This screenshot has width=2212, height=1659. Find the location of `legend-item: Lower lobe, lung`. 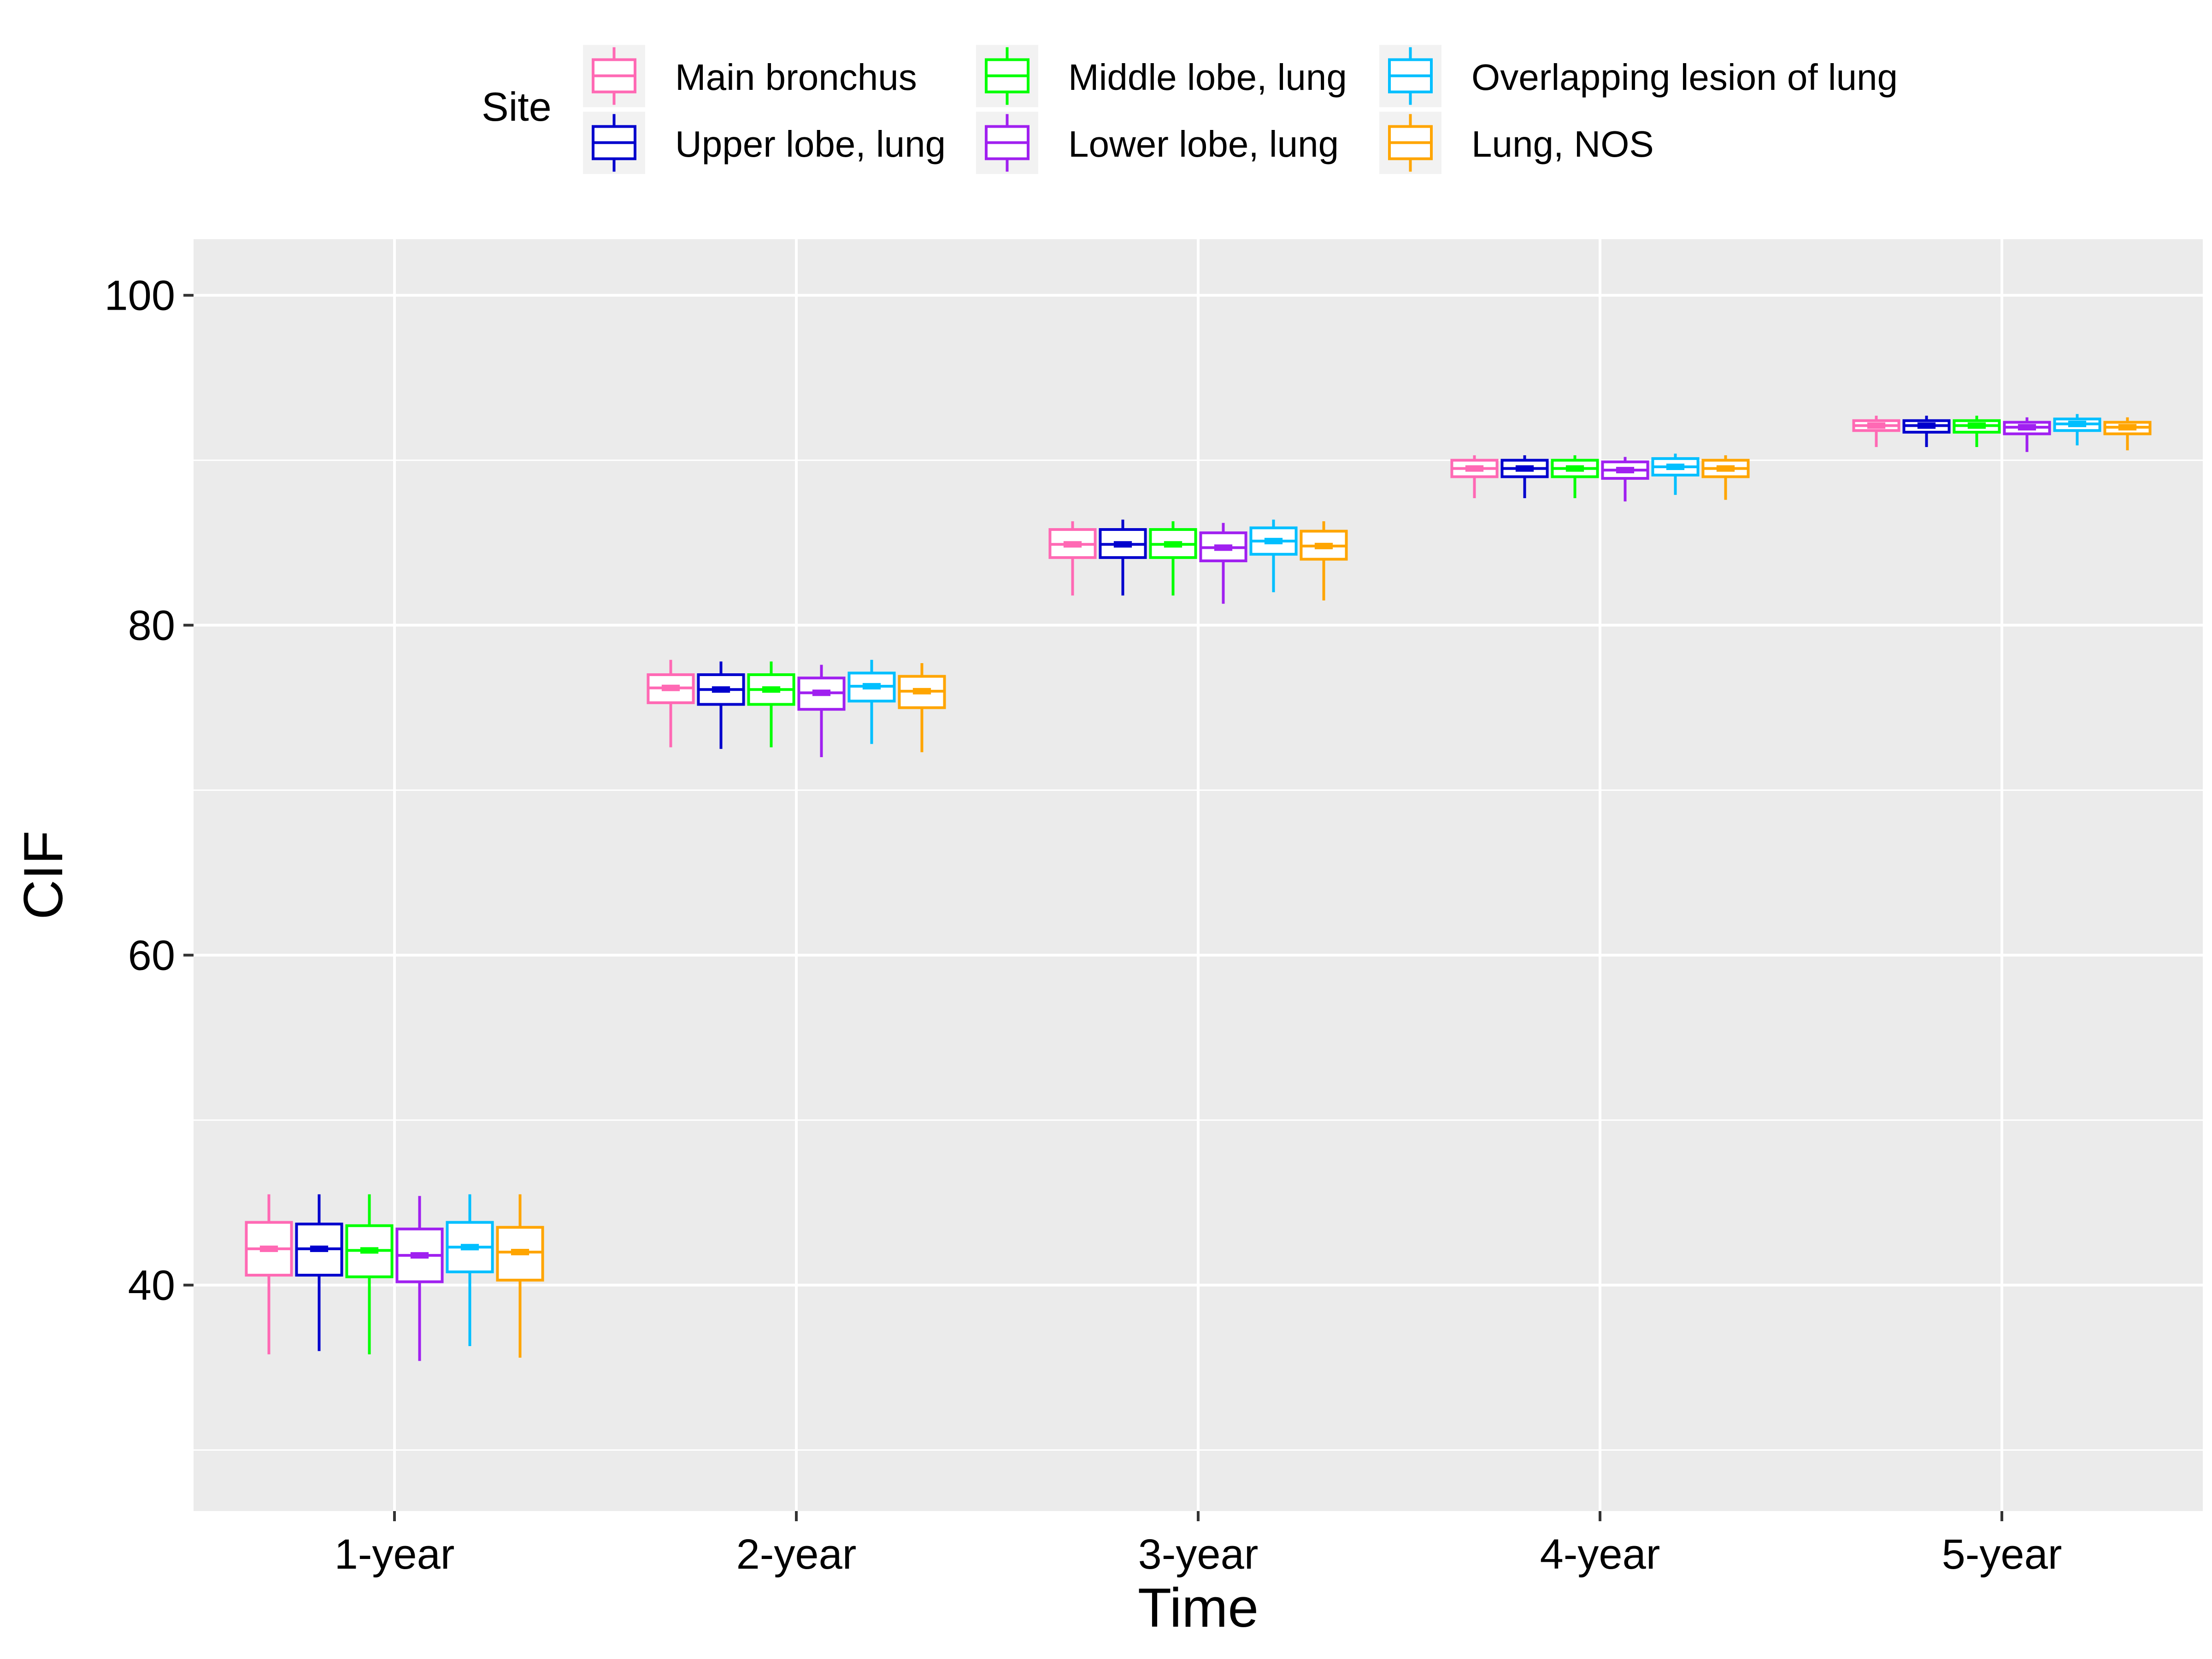

legend-item: Lower lobe, lung is located at coordinates (1157, 143).